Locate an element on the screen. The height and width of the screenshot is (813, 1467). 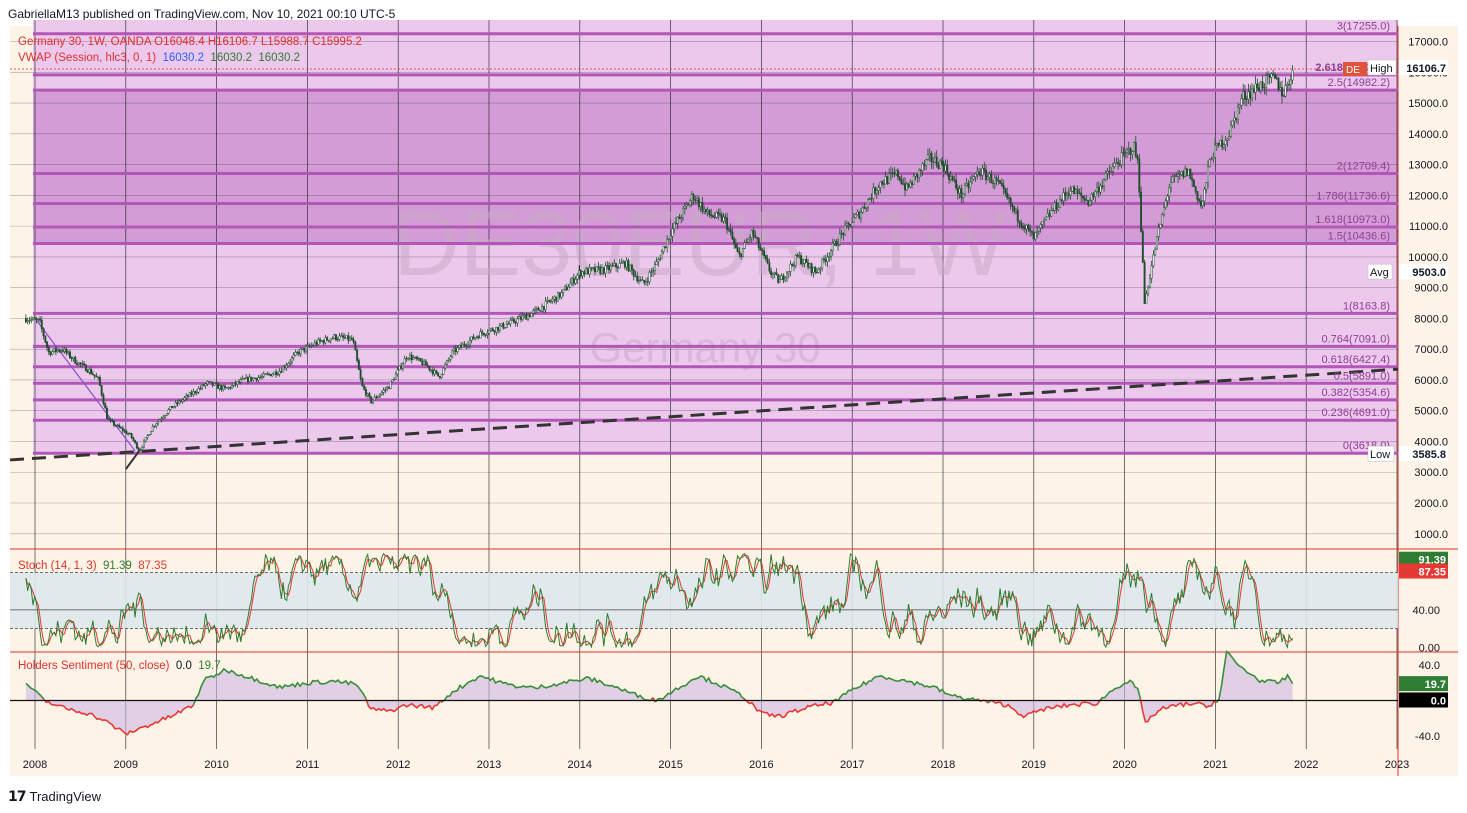
price-tick-label: 3000.0 is located at coordinates (1431, 473).